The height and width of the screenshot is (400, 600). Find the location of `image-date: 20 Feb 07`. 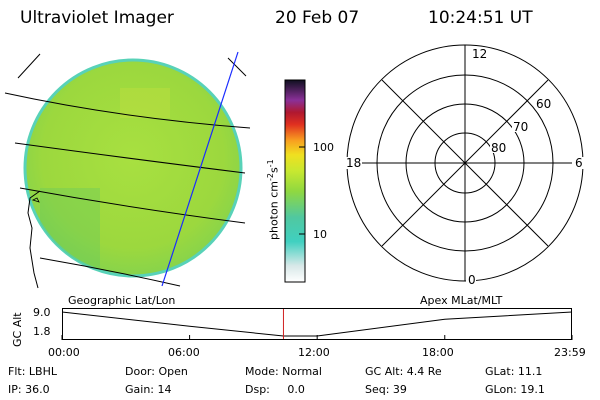

image-date: 20 Feb 07 is located at coordinates (317, 18).